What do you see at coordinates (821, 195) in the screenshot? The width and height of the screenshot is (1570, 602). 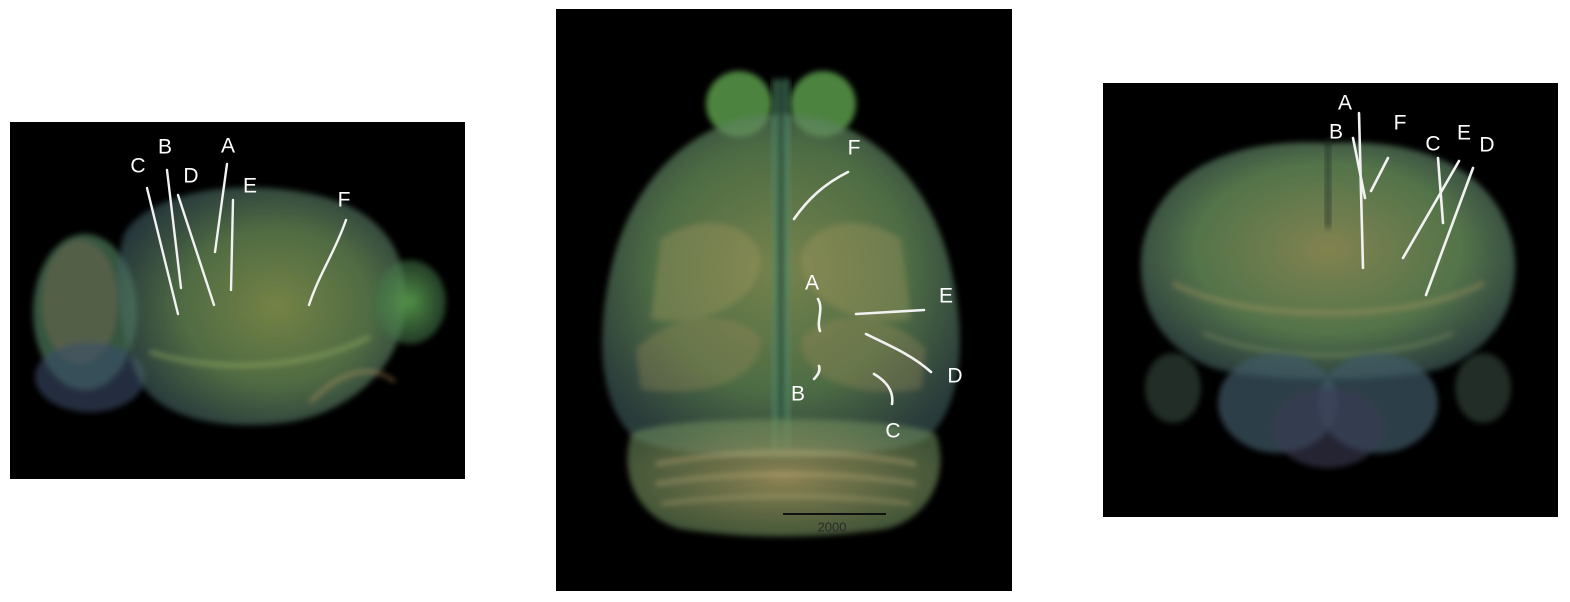 I see `dorsal-probe-track-f` at bounding box center [821, 195].